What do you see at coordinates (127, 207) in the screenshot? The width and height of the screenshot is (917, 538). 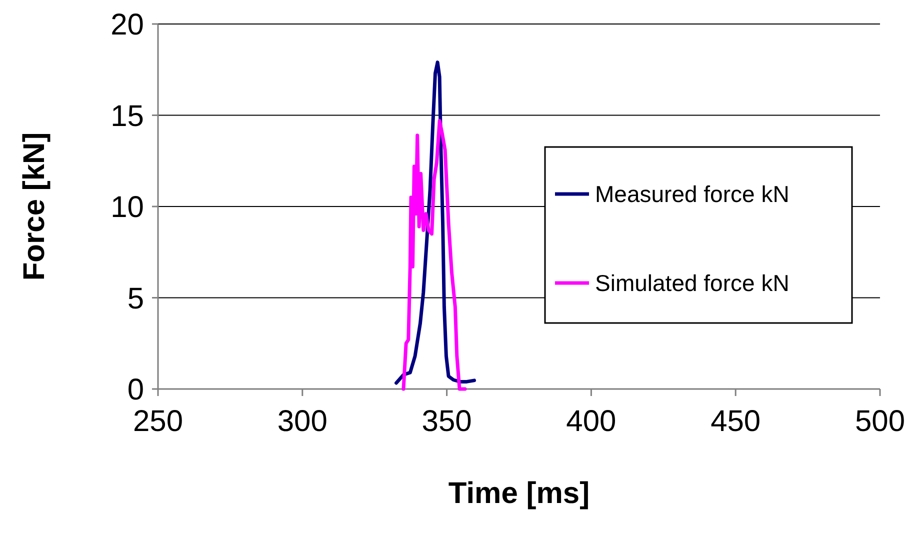 I see `y-tick-label: 10` at bounding box center [127, 207].